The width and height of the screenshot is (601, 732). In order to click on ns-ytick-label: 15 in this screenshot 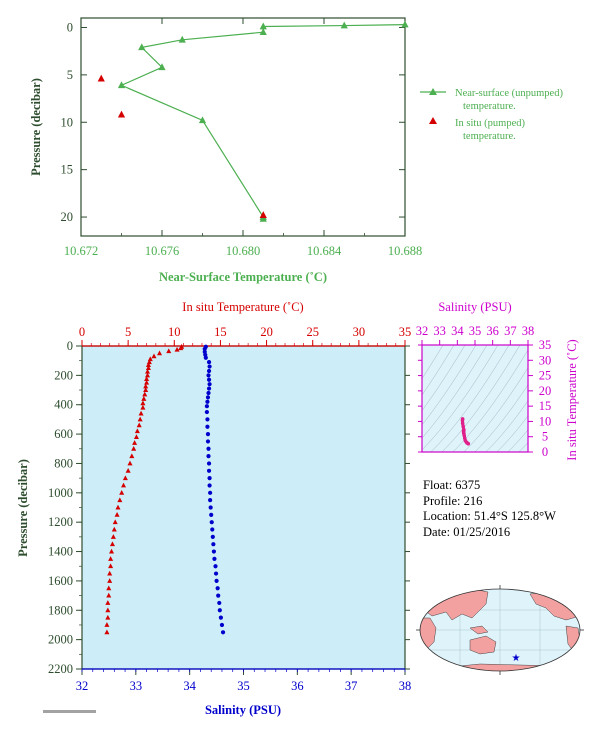, I will do `click(67, 170)`.